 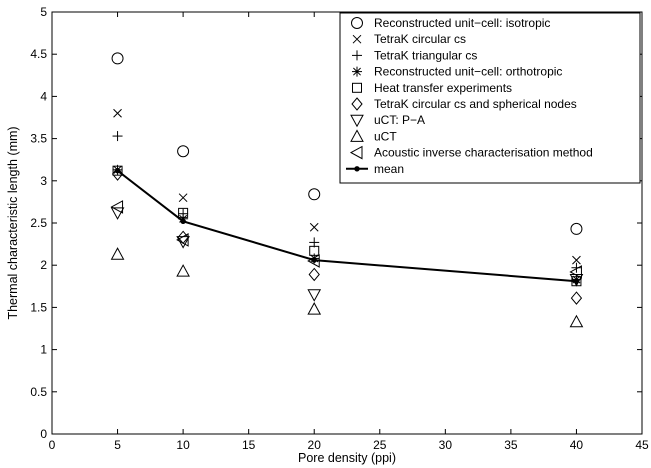 What do you see at coordinates (380, 445) in the screenshot?
I see `x-tick-label: 25` at bounding box center [380, 445].